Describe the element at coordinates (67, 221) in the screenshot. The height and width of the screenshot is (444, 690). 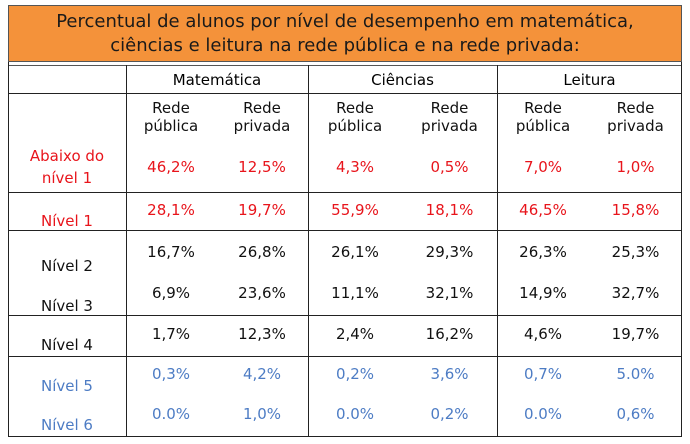
I see `row-label-nivel-1: Nível 1` at that location.